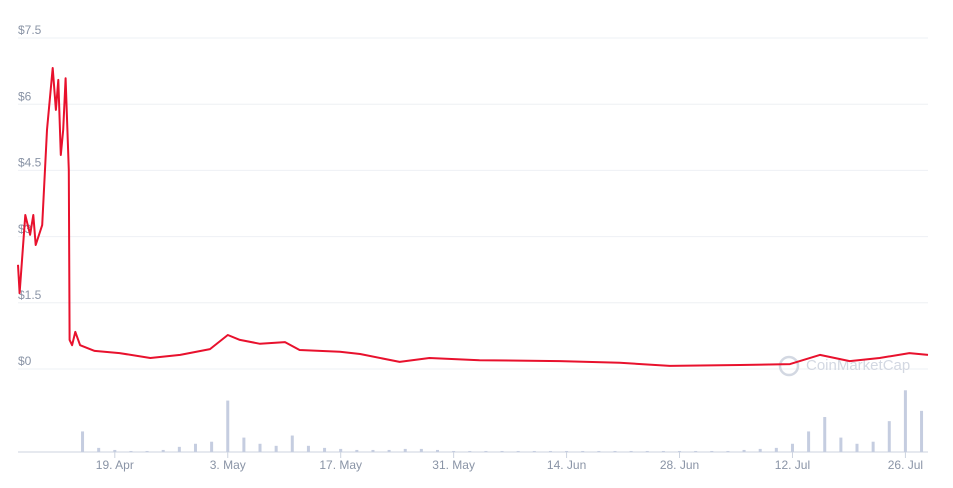 Image resolution: width=953 pixels, height=488 pixels. Describe the element at coordinates (25, 361) in the screenshot. I see `y-tick-label: $0` at that location.